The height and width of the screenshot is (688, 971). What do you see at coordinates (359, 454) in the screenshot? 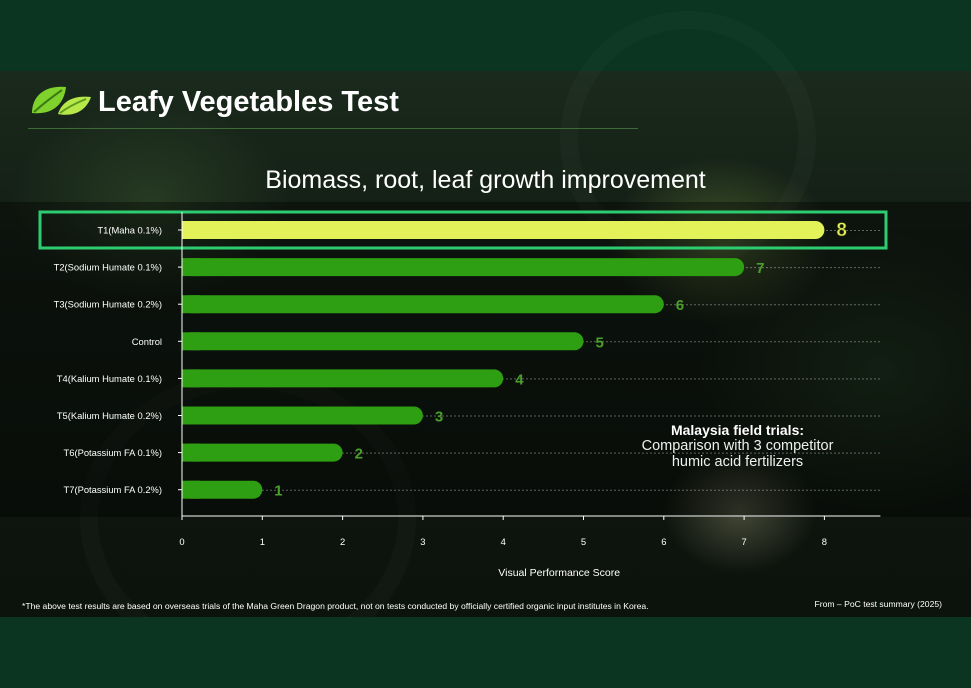
I see `data-label: 2` at bounding box center [359, 454].